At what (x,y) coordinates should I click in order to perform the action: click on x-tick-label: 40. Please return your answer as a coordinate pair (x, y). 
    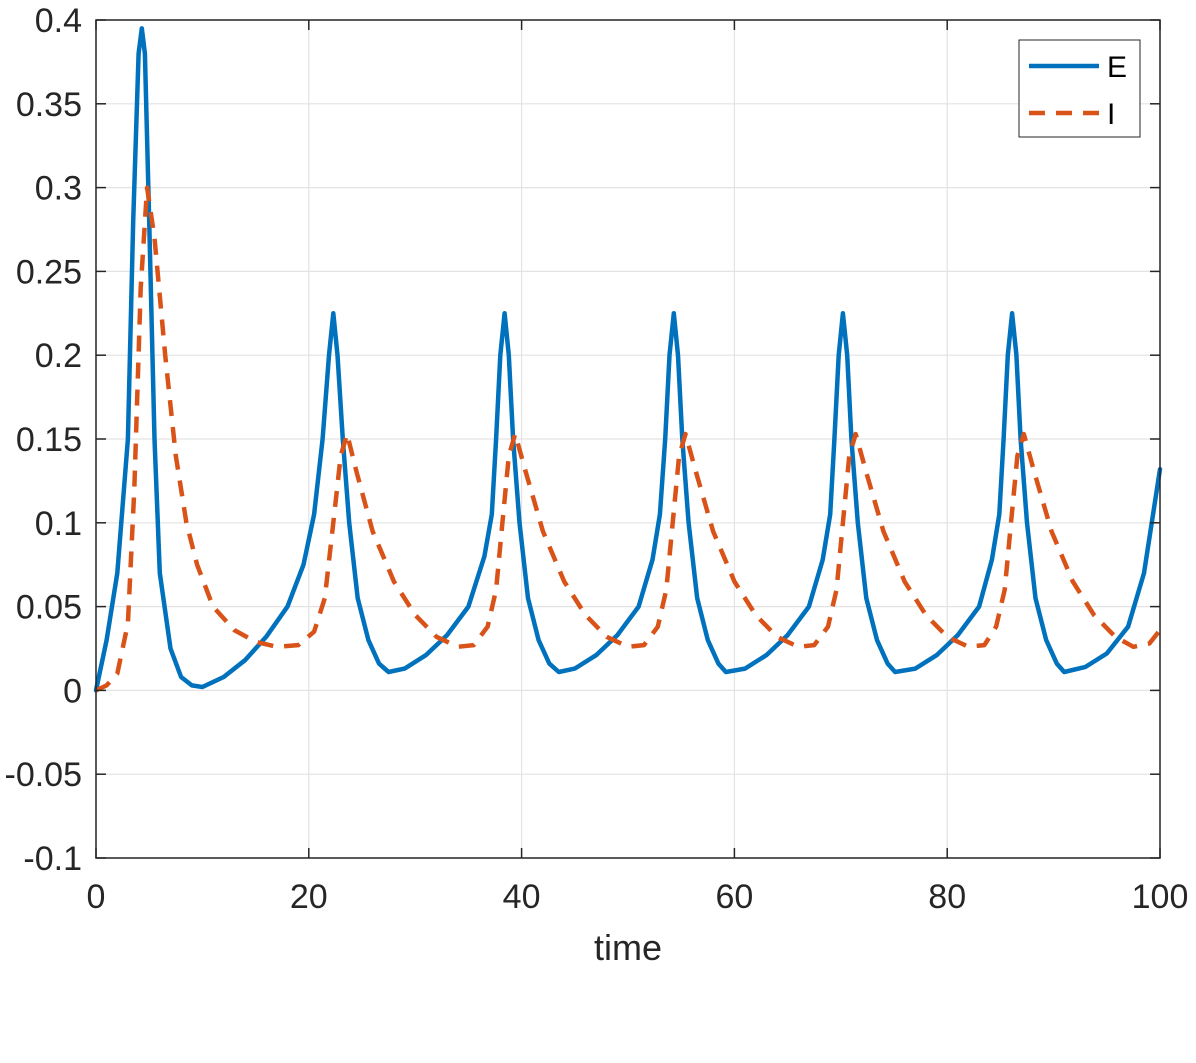
    Looking at the image, I should click on (522, 897).